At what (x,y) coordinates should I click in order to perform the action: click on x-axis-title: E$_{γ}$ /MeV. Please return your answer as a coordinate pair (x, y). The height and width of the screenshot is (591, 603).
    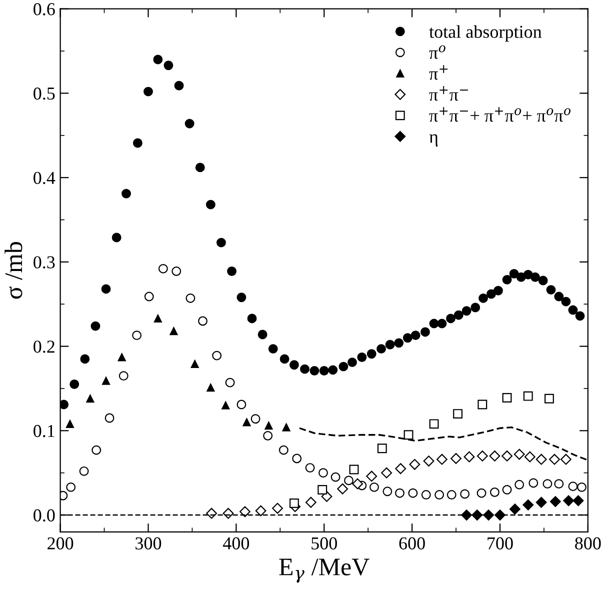
    Looking at the image, I should click on (324, 570).